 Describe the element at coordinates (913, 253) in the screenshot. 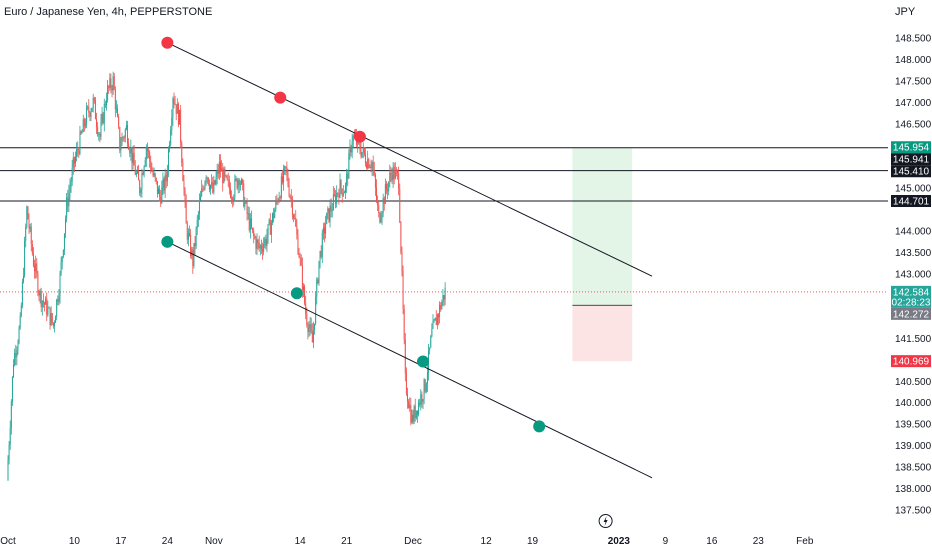

I see `y-tick-label: 143.500` at that location.